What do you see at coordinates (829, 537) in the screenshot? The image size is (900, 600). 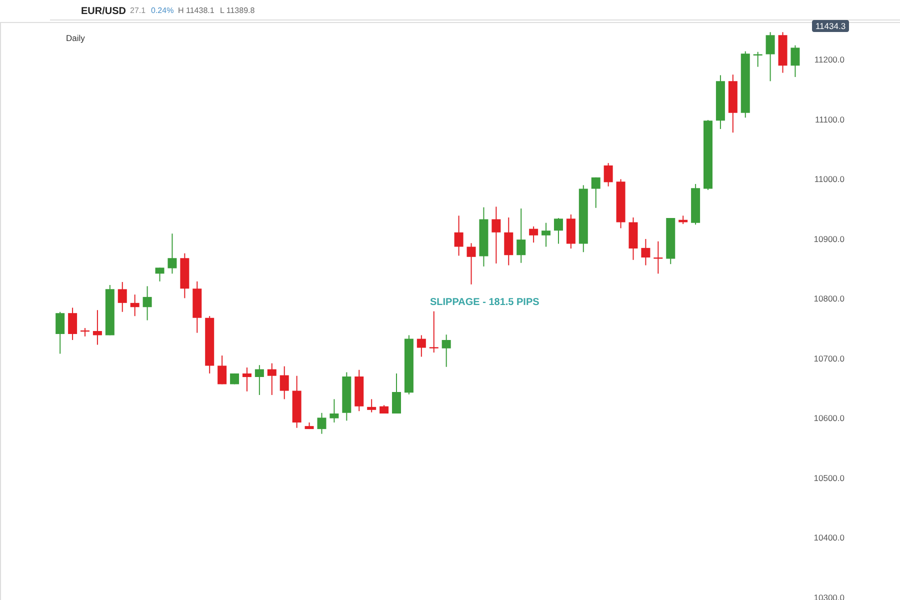 I see `y-tick-label: 10400.0` at bounding box center [829, 537].